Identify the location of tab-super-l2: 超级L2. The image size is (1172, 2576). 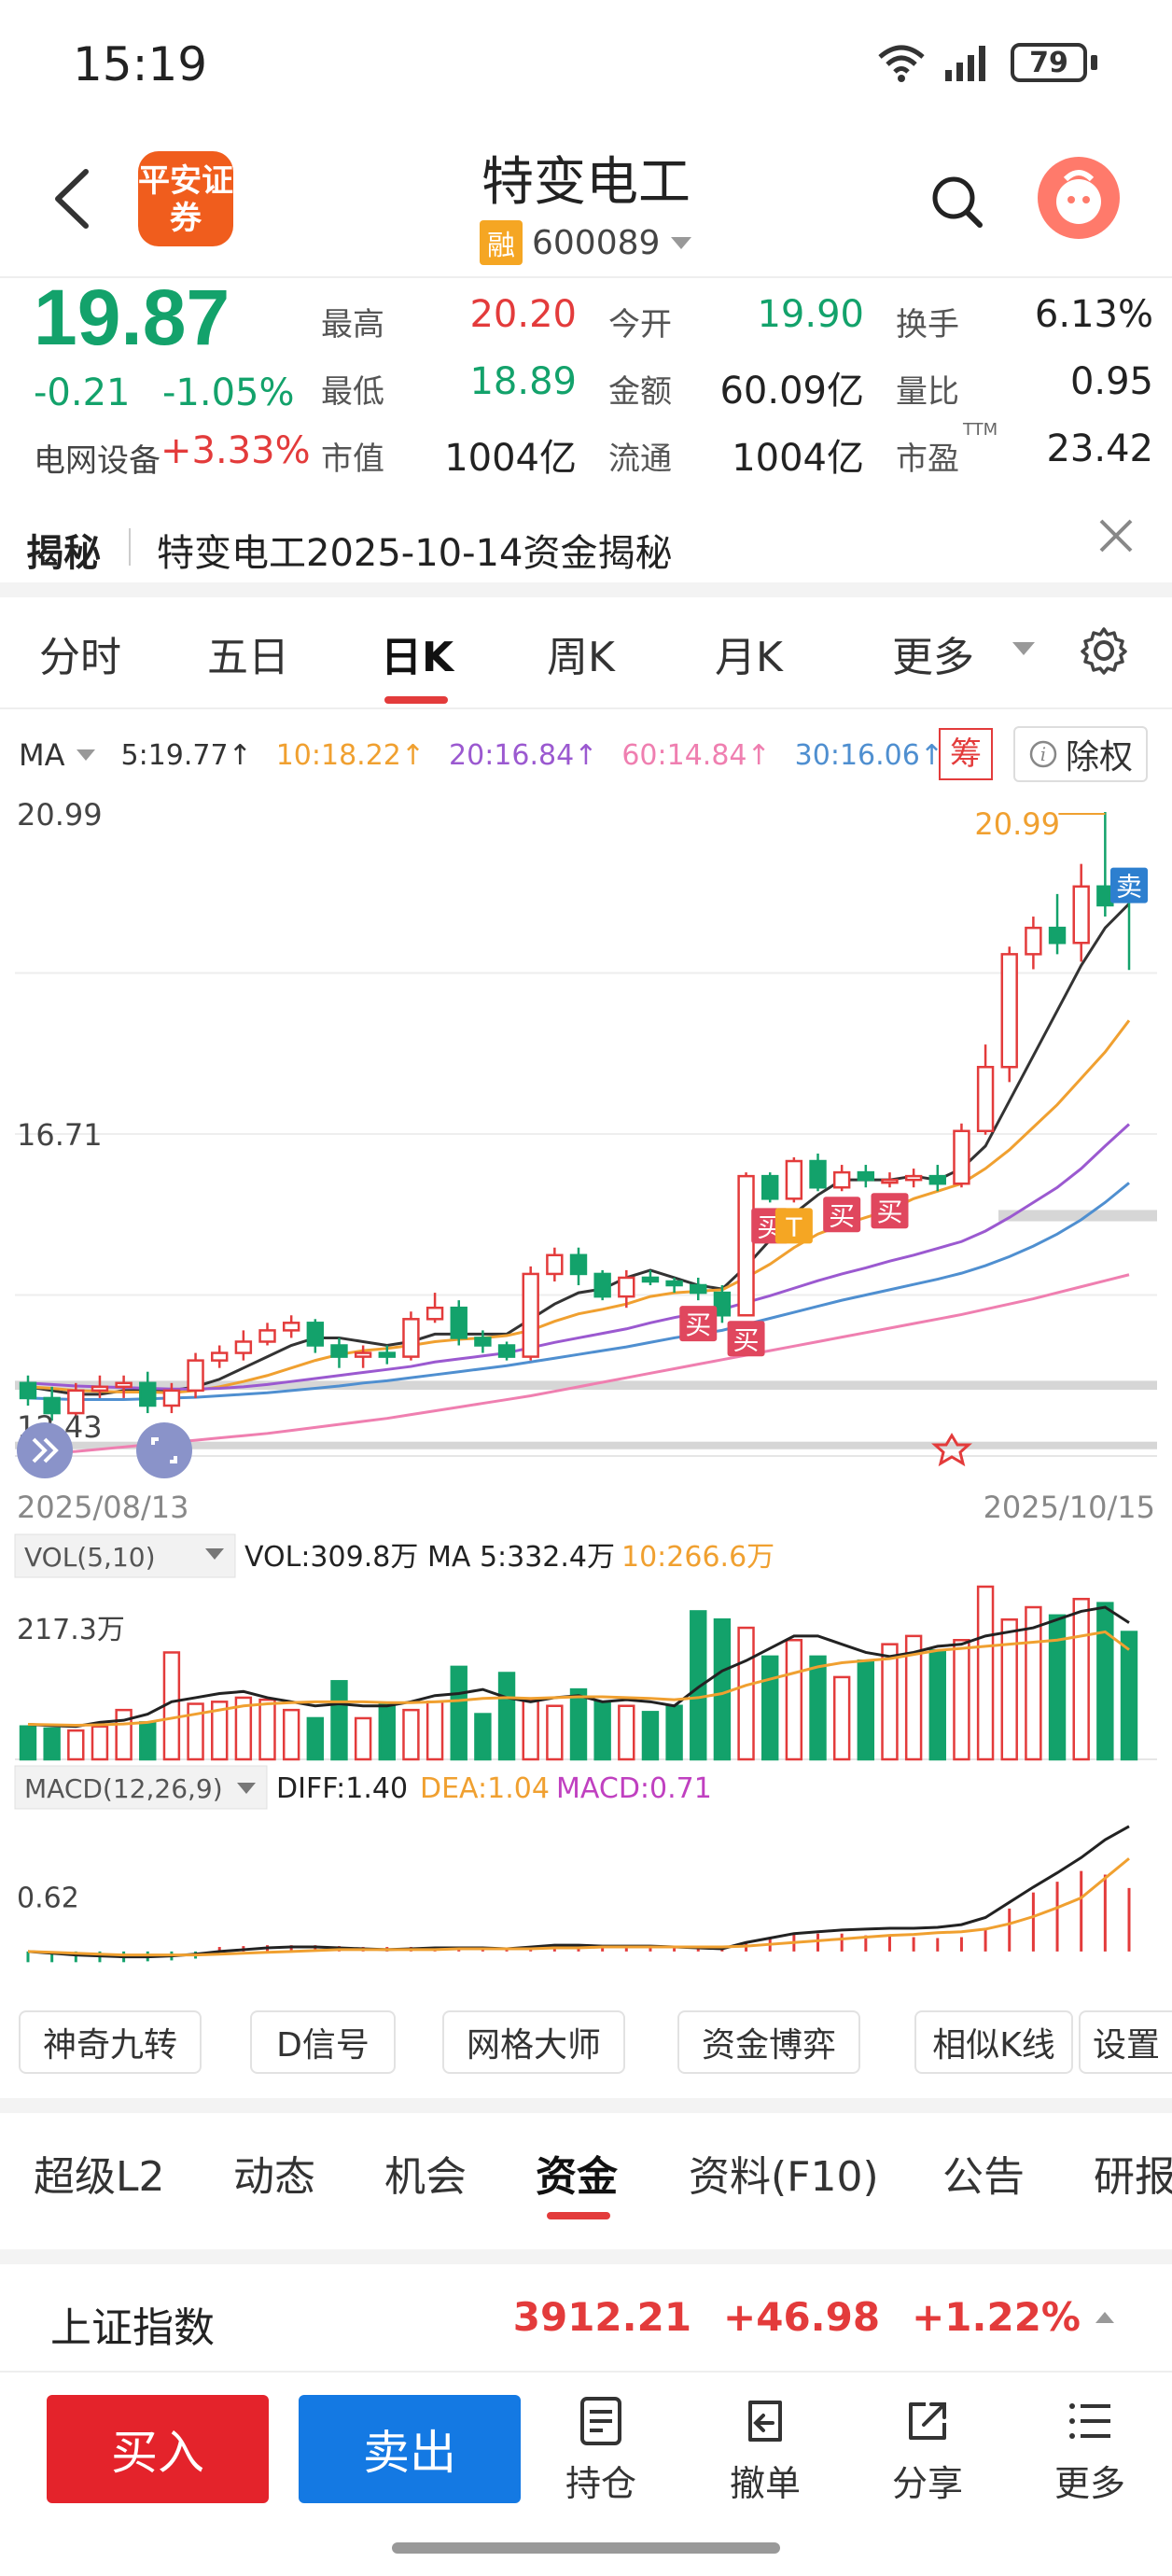
(99, 2177).